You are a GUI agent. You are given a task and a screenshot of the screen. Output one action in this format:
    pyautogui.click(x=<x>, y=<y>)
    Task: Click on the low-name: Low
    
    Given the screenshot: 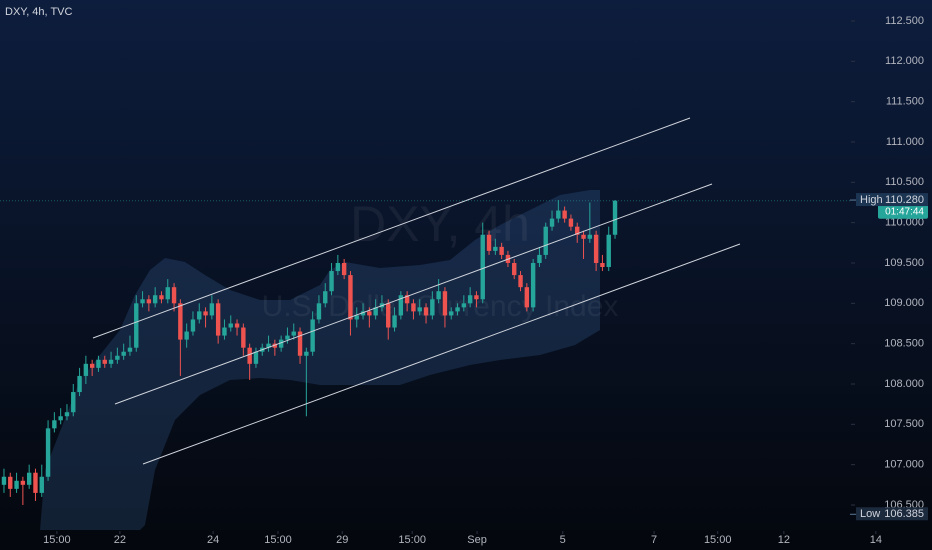 What is the action you would take?
    pyautogui.click(x=870, y=514)
    